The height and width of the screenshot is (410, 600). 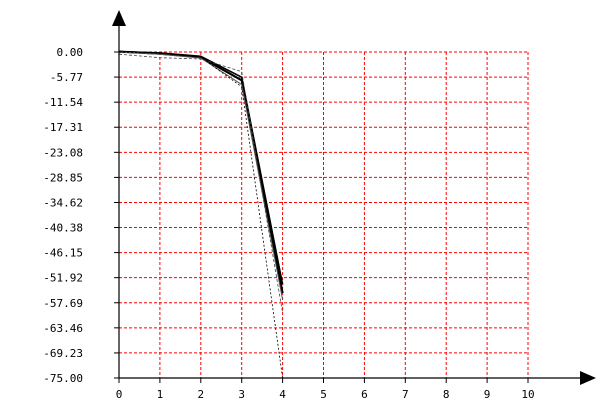 What do you see at coordinates (282, 394) in the screenshot?
I see `x-tick-label-4: 4` at bounding box center [282, 394].